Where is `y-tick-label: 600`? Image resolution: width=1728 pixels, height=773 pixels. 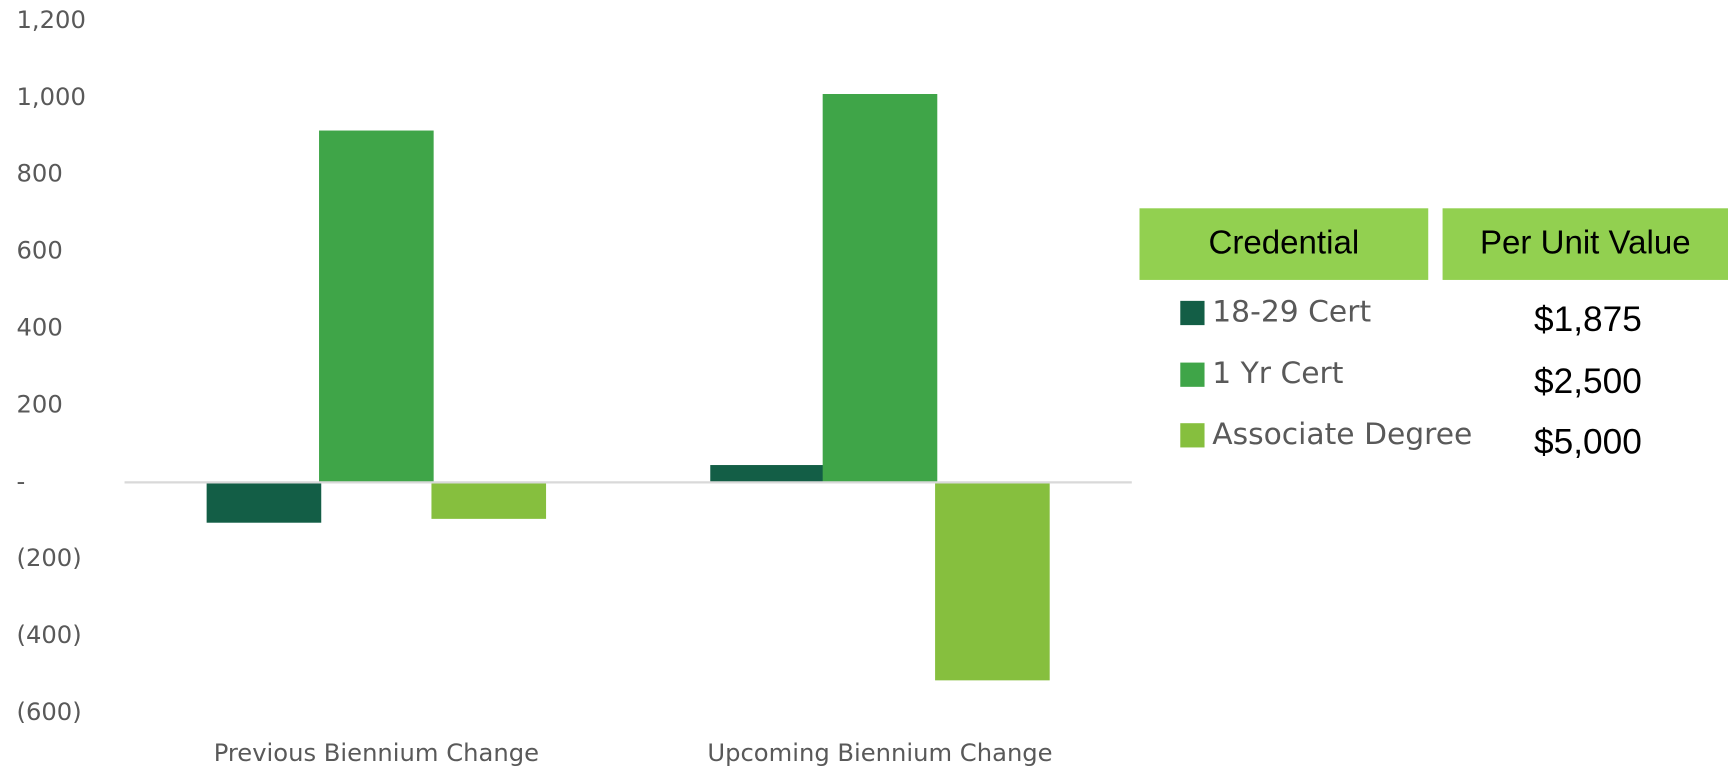 y-tick-label: 600 is located at coordinates (40, 250).